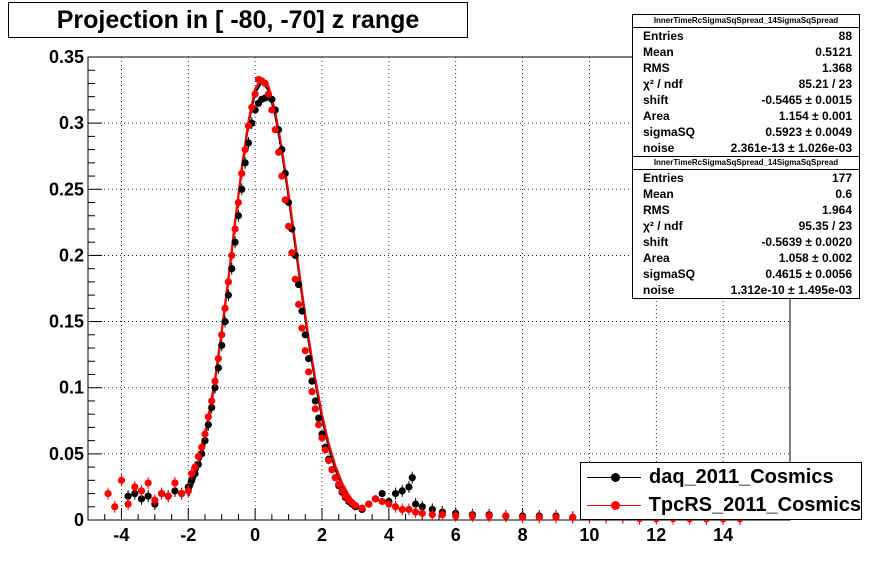 Image resolution: width=878 pixels, height=578 pixels. What do you see at coordinates (746, 36) in the screenshot?
I see `stats-row-entries: Entries 88` at bounding box center [746, 36].